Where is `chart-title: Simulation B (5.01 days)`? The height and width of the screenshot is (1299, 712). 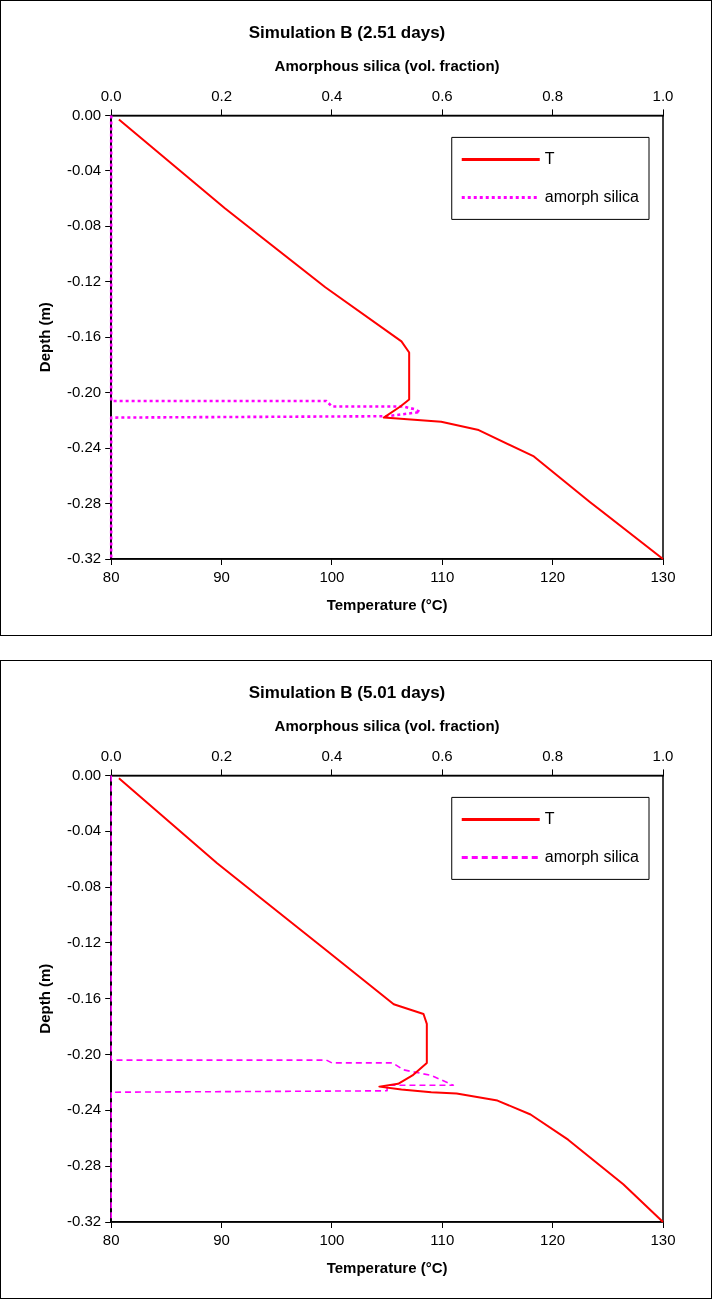 chart-title: Simulation B (5.01 days) is located at coordinates (347, 692).